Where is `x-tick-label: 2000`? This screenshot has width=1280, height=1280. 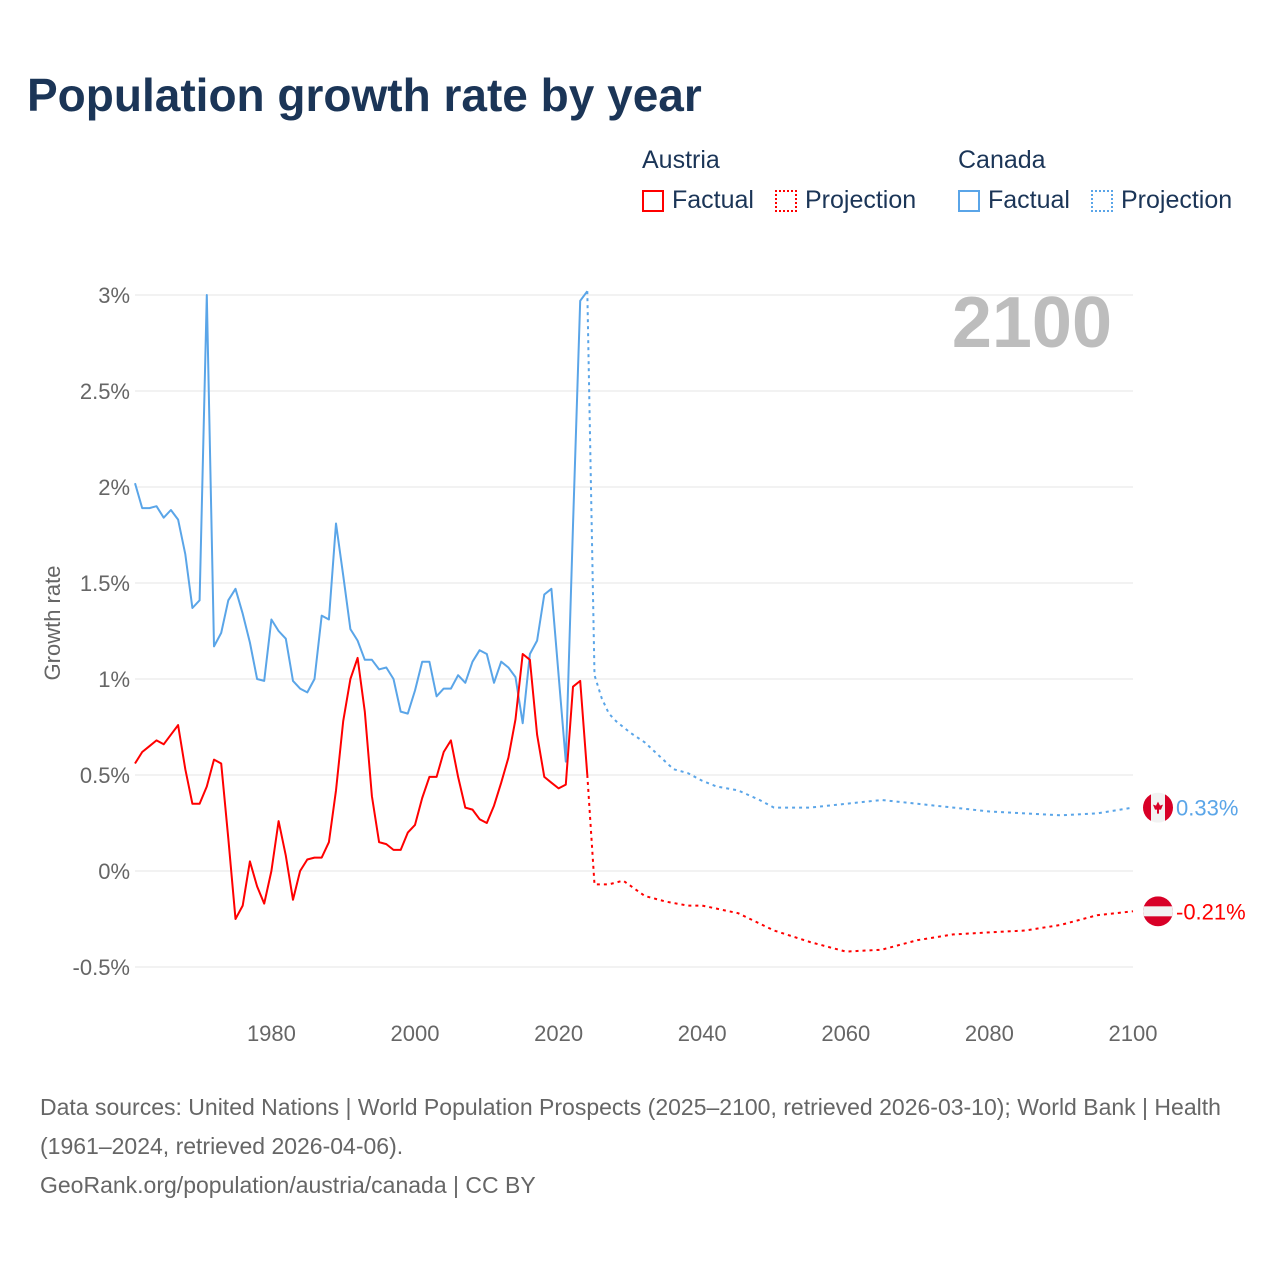
x-tick-label: 2000 is located at coordinates (415, 1033).